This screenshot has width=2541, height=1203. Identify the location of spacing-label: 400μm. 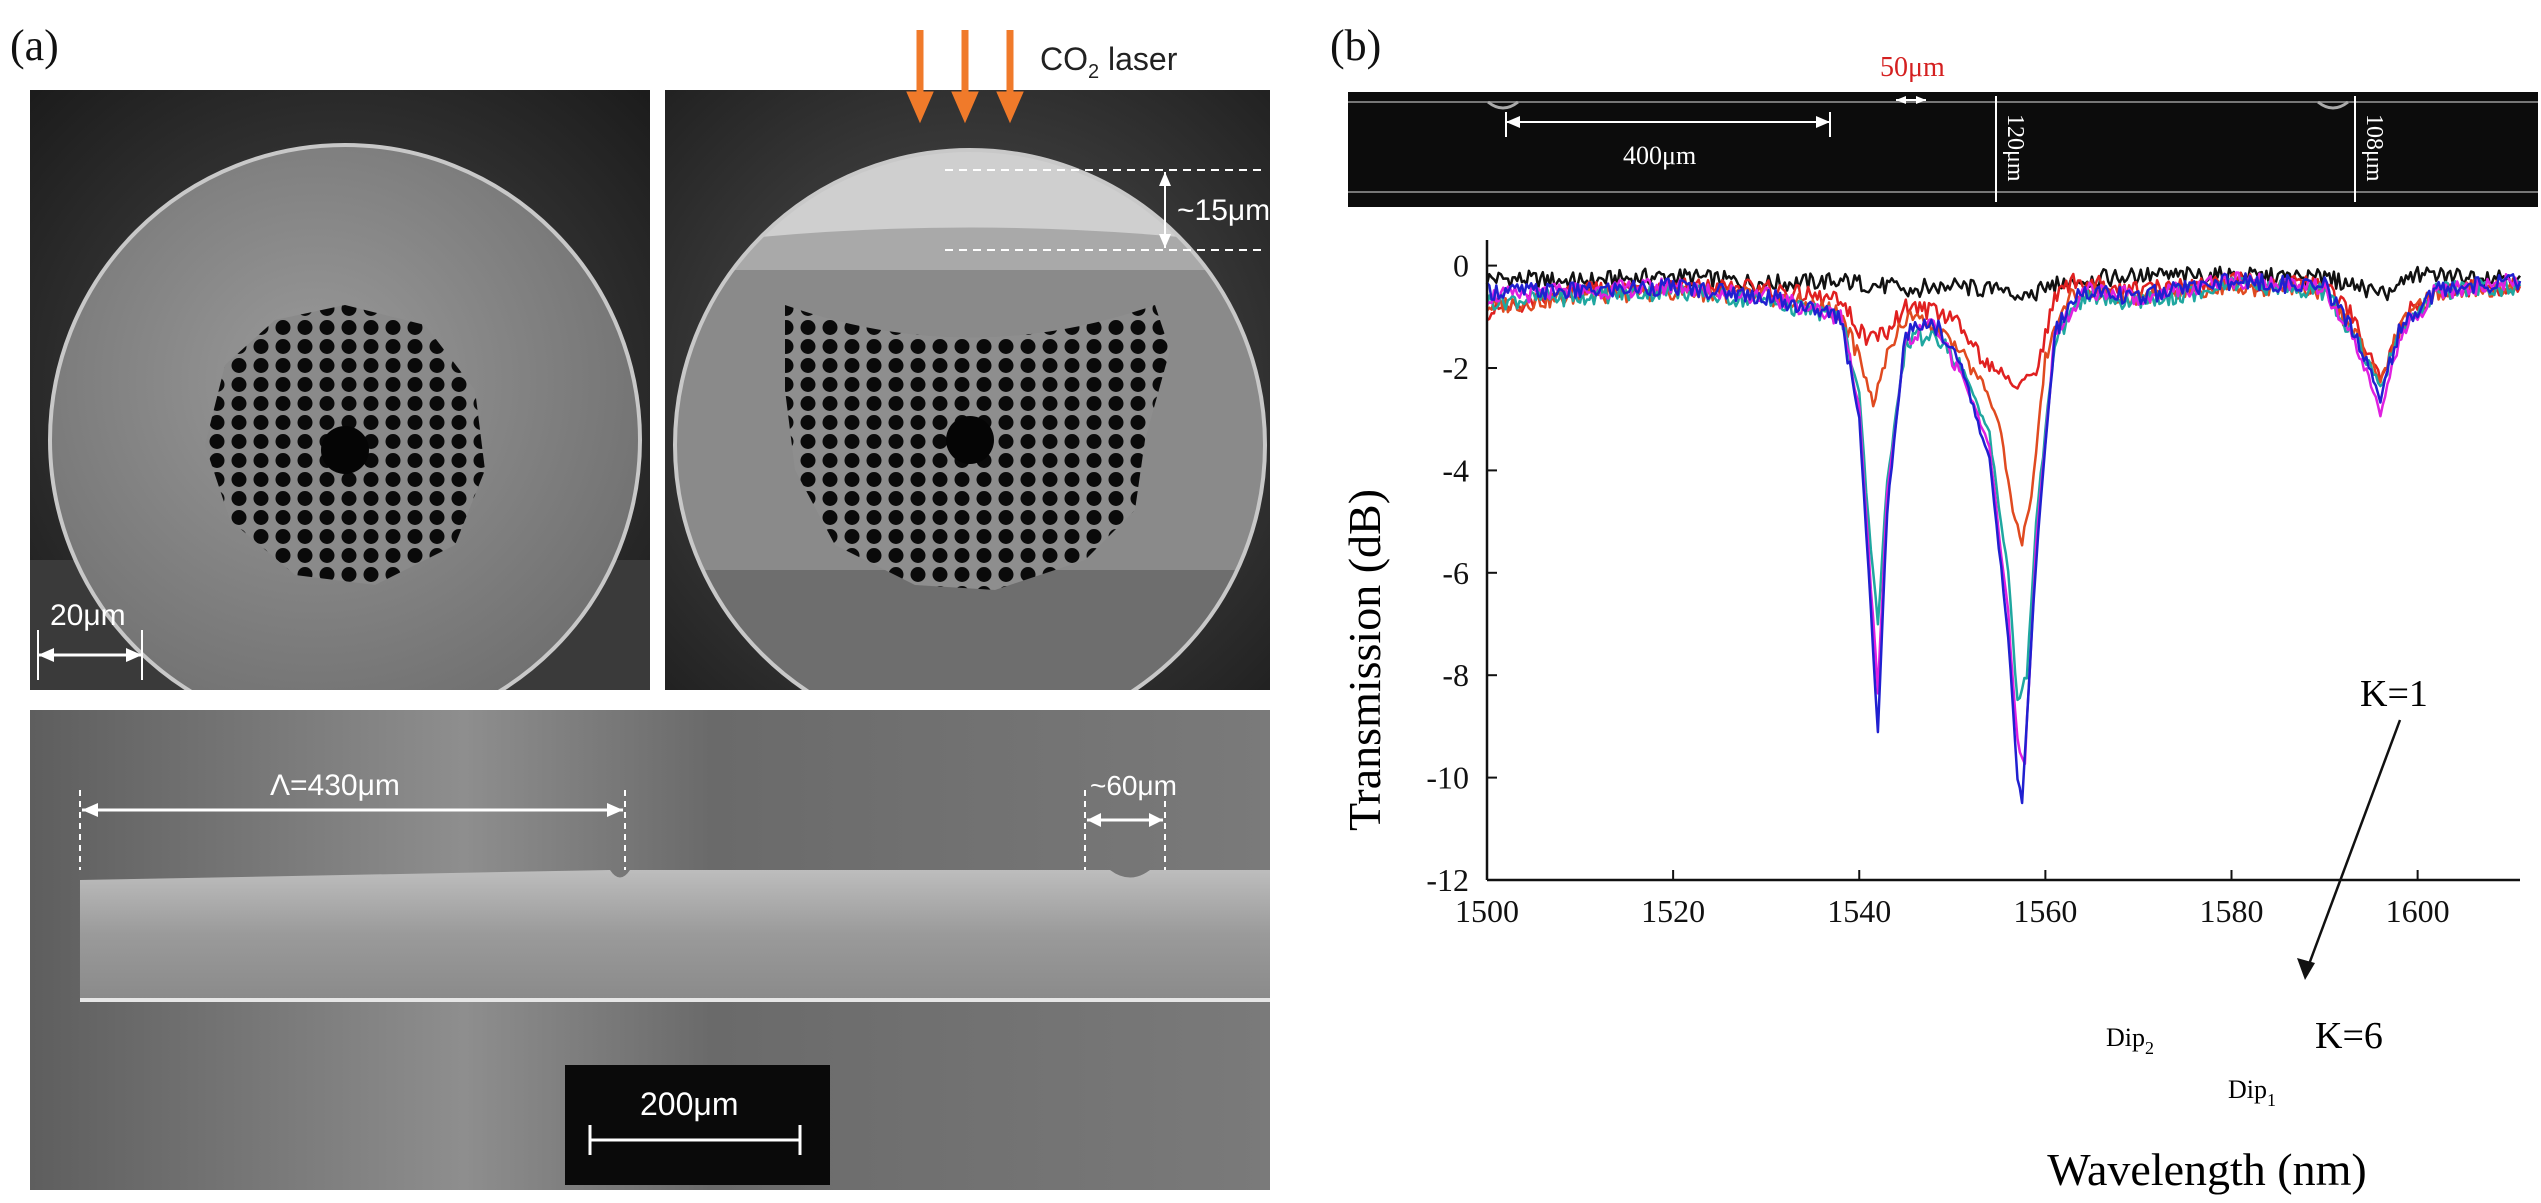
(1659, 155).